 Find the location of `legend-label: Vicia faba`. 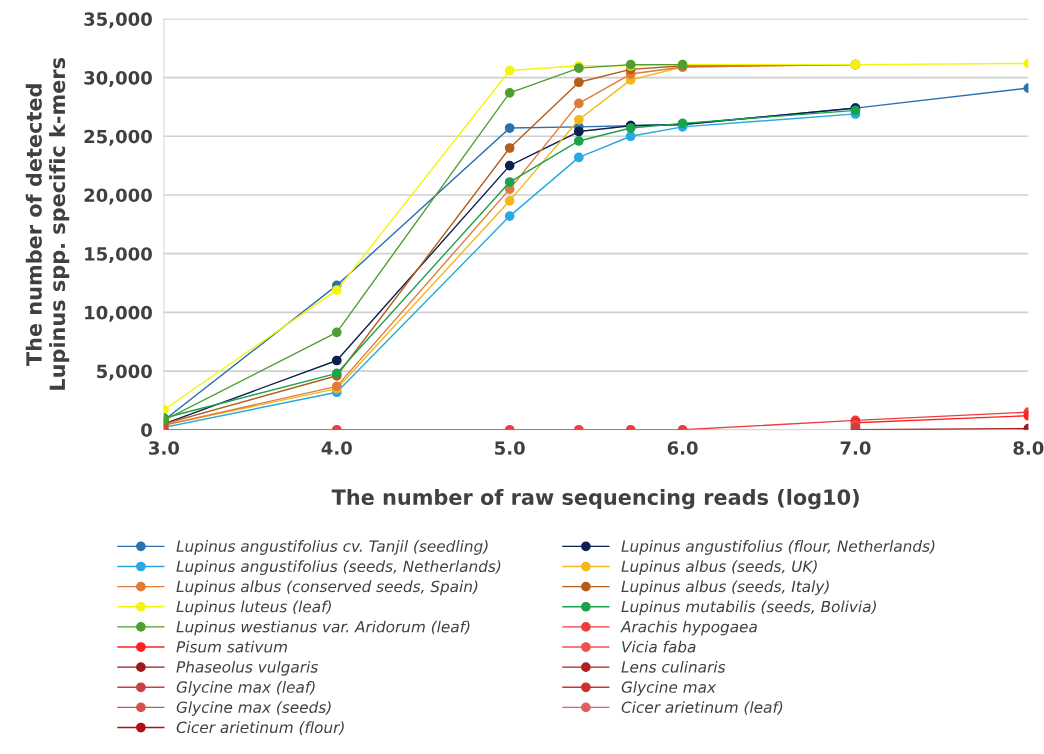

legend-label: Vicia faba is located at coordinates (659, 646).